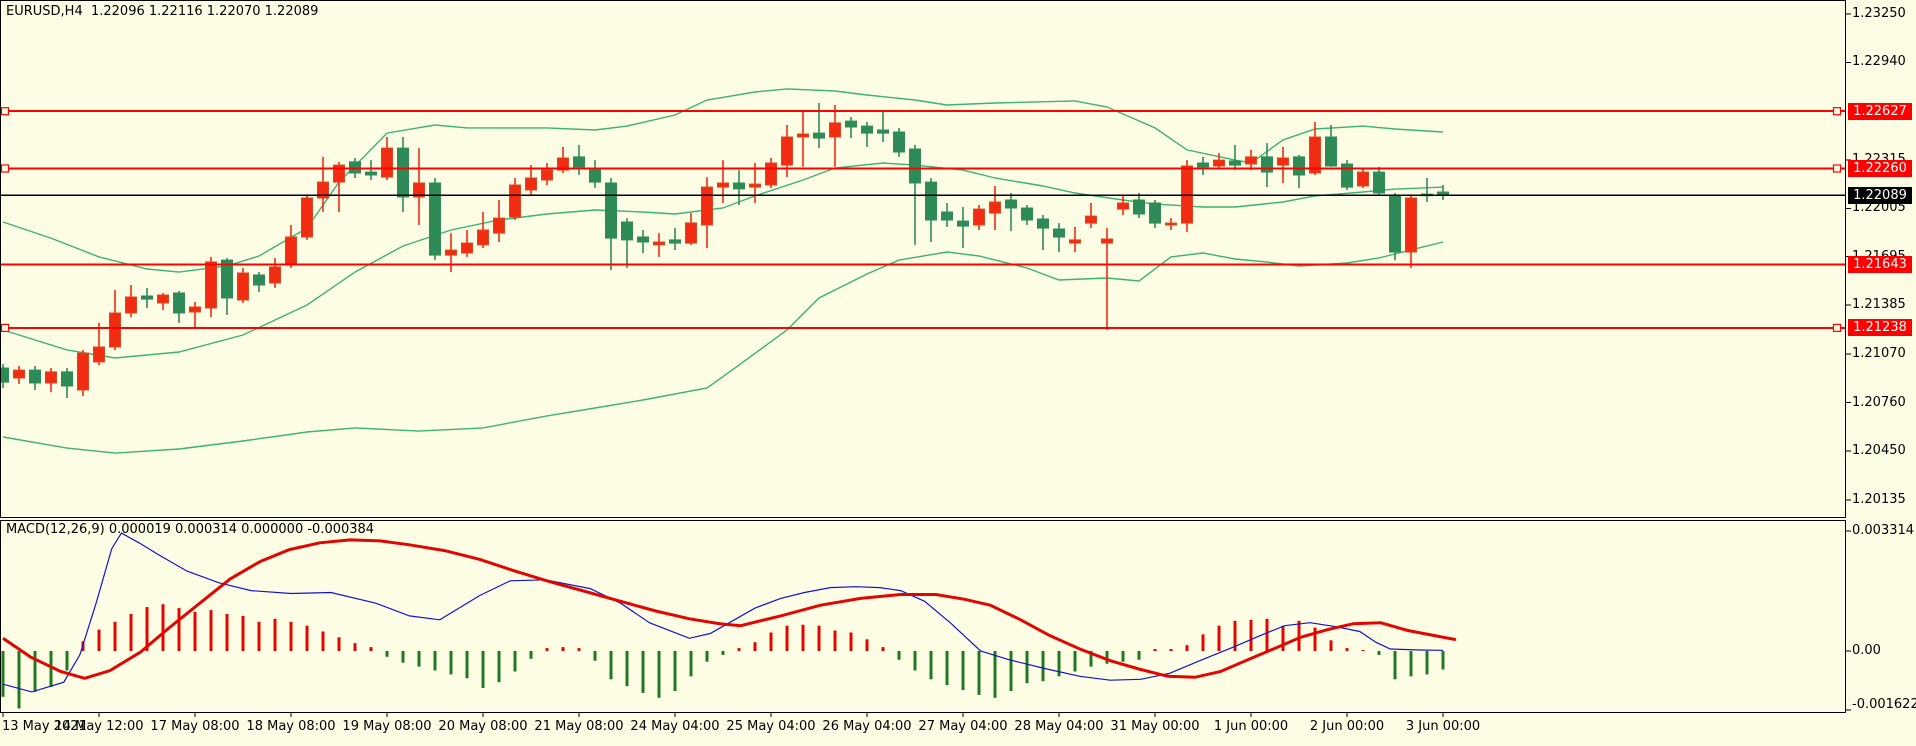 The width and height of the screenshot is (1916, 746). What do you see at coordinates (867, 726) in the screenshot?
I see `time-tick-label: 26 May 04:00` at bounding box center [867, 726].